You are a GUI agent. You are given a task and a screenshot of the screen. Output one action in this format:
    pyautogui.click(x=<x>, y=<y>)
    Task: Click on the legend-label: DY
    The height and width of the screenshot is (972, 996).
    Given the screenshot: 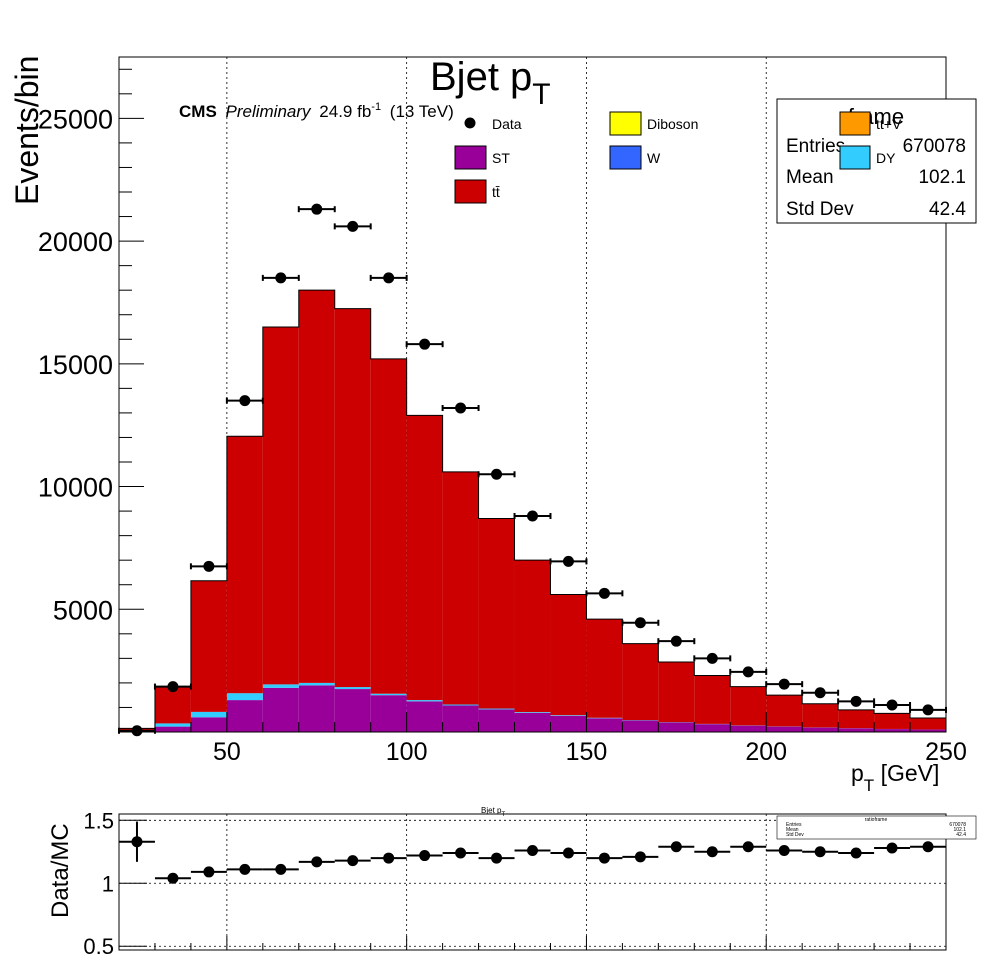 What is the action you would take?
    pyautogui.click(x=886, y=158)
    